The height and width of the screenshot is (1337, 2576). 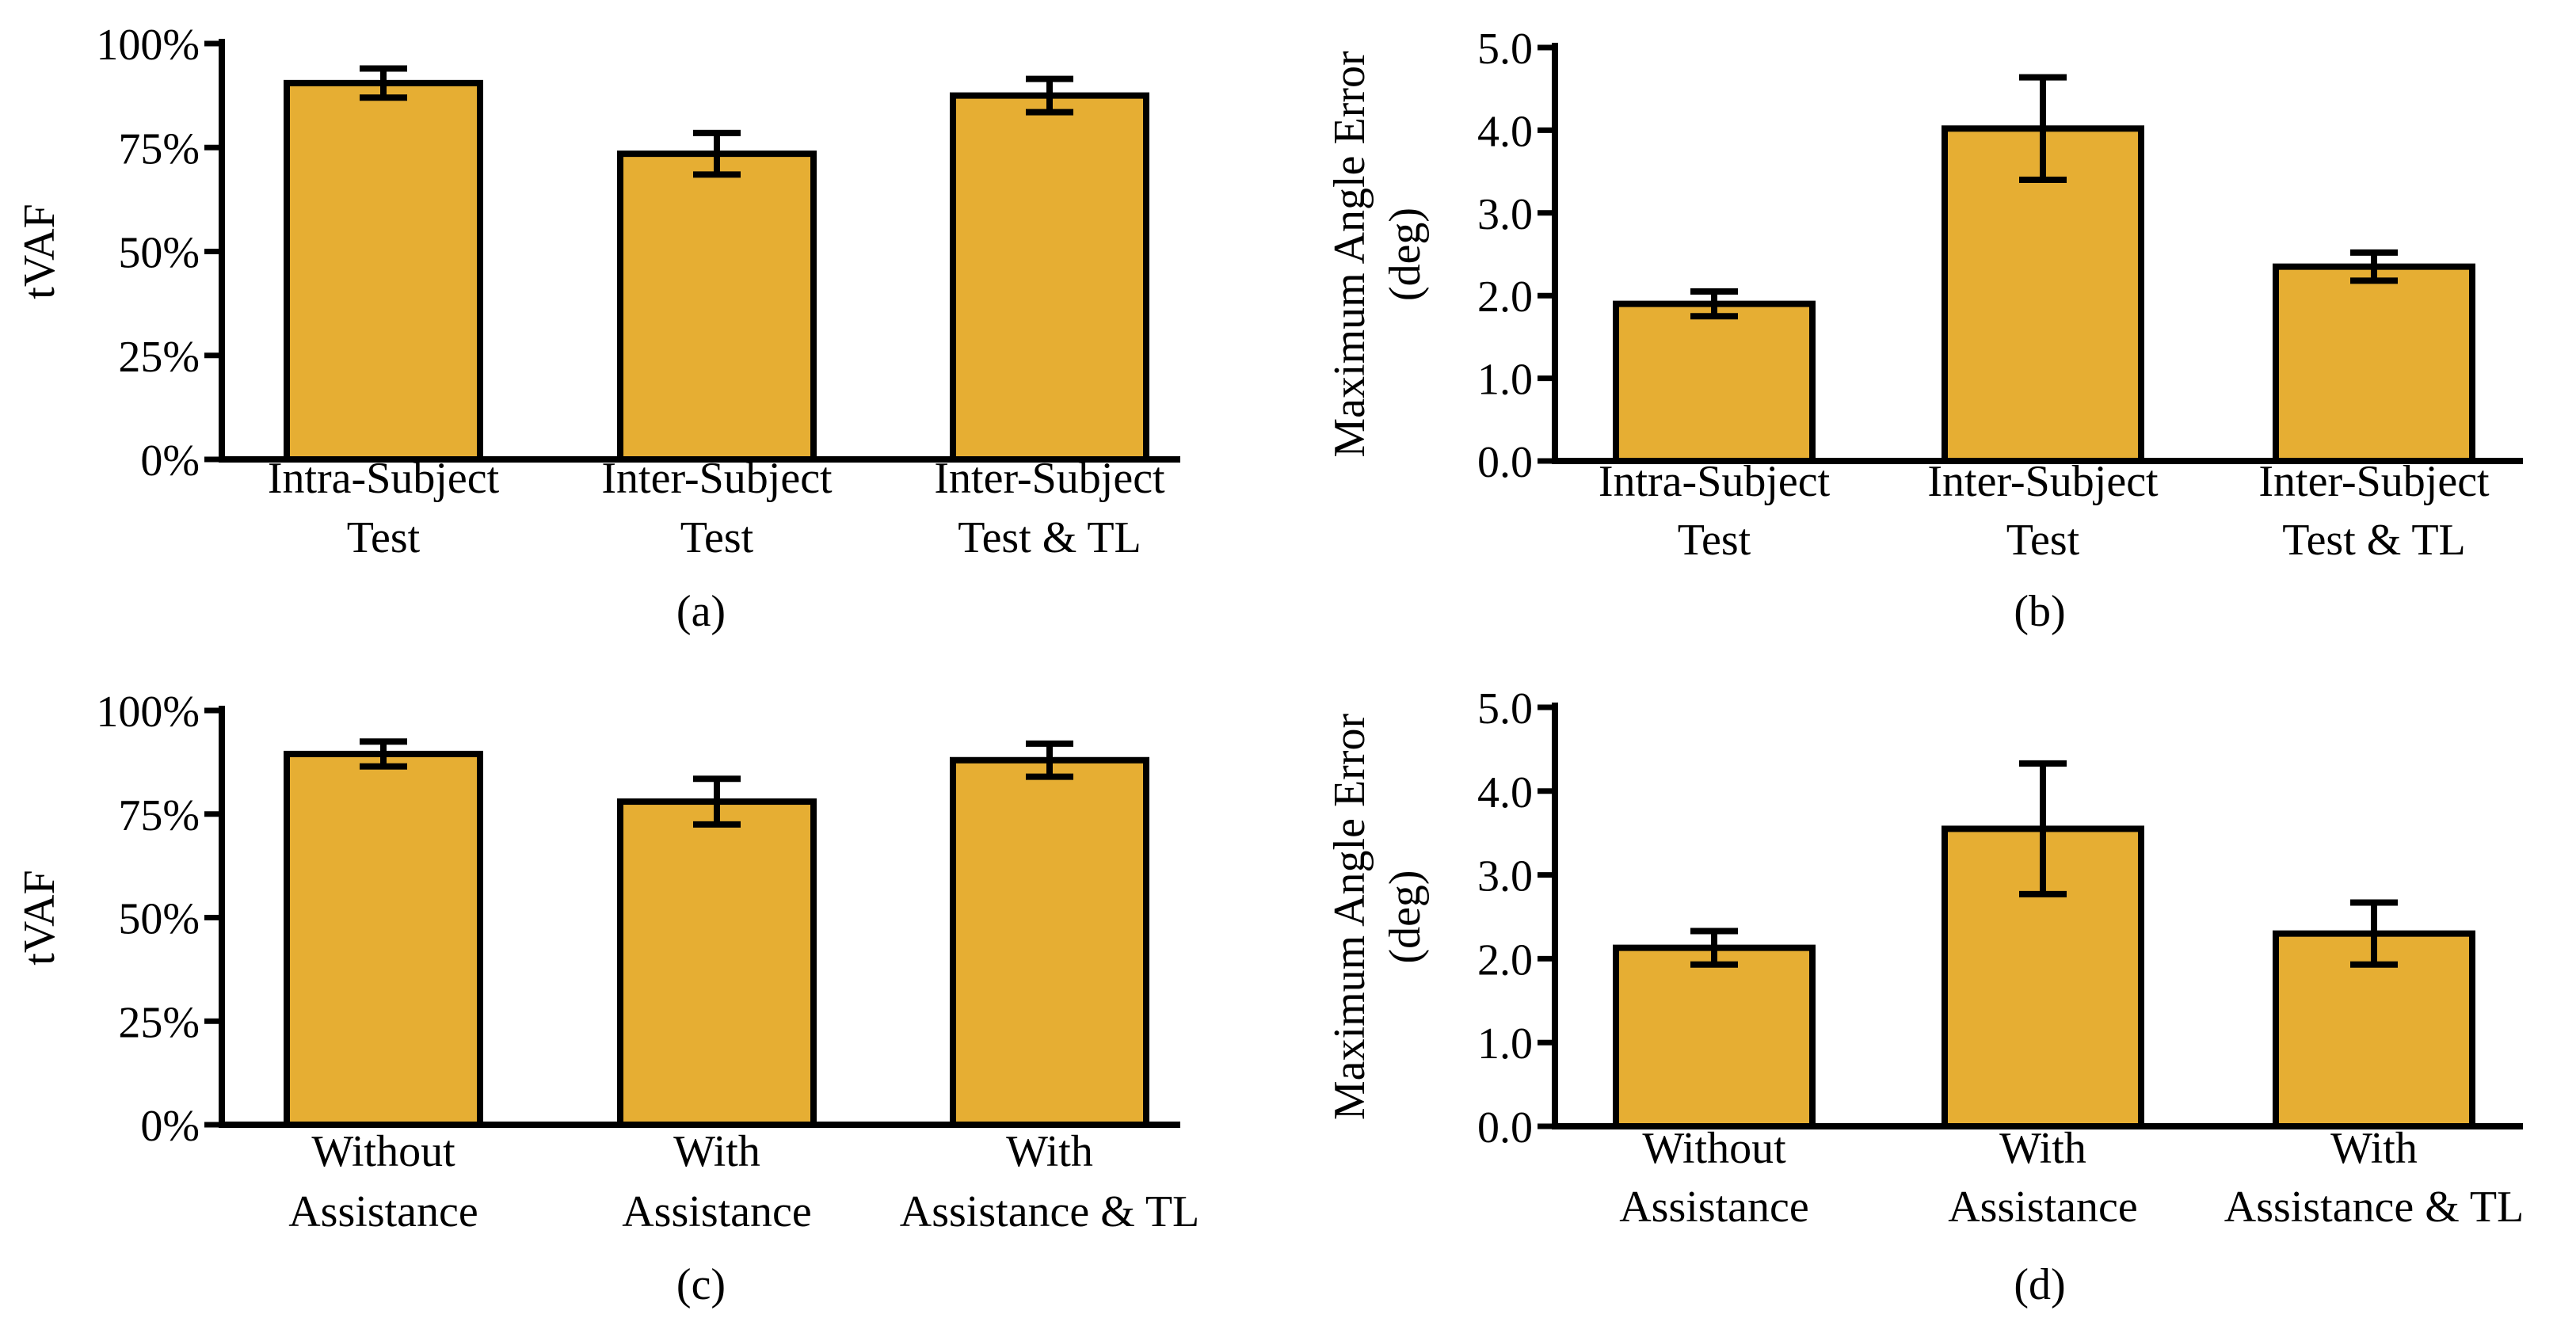 I want to click on panel-label: (d), so click(x=2040, y=1284).